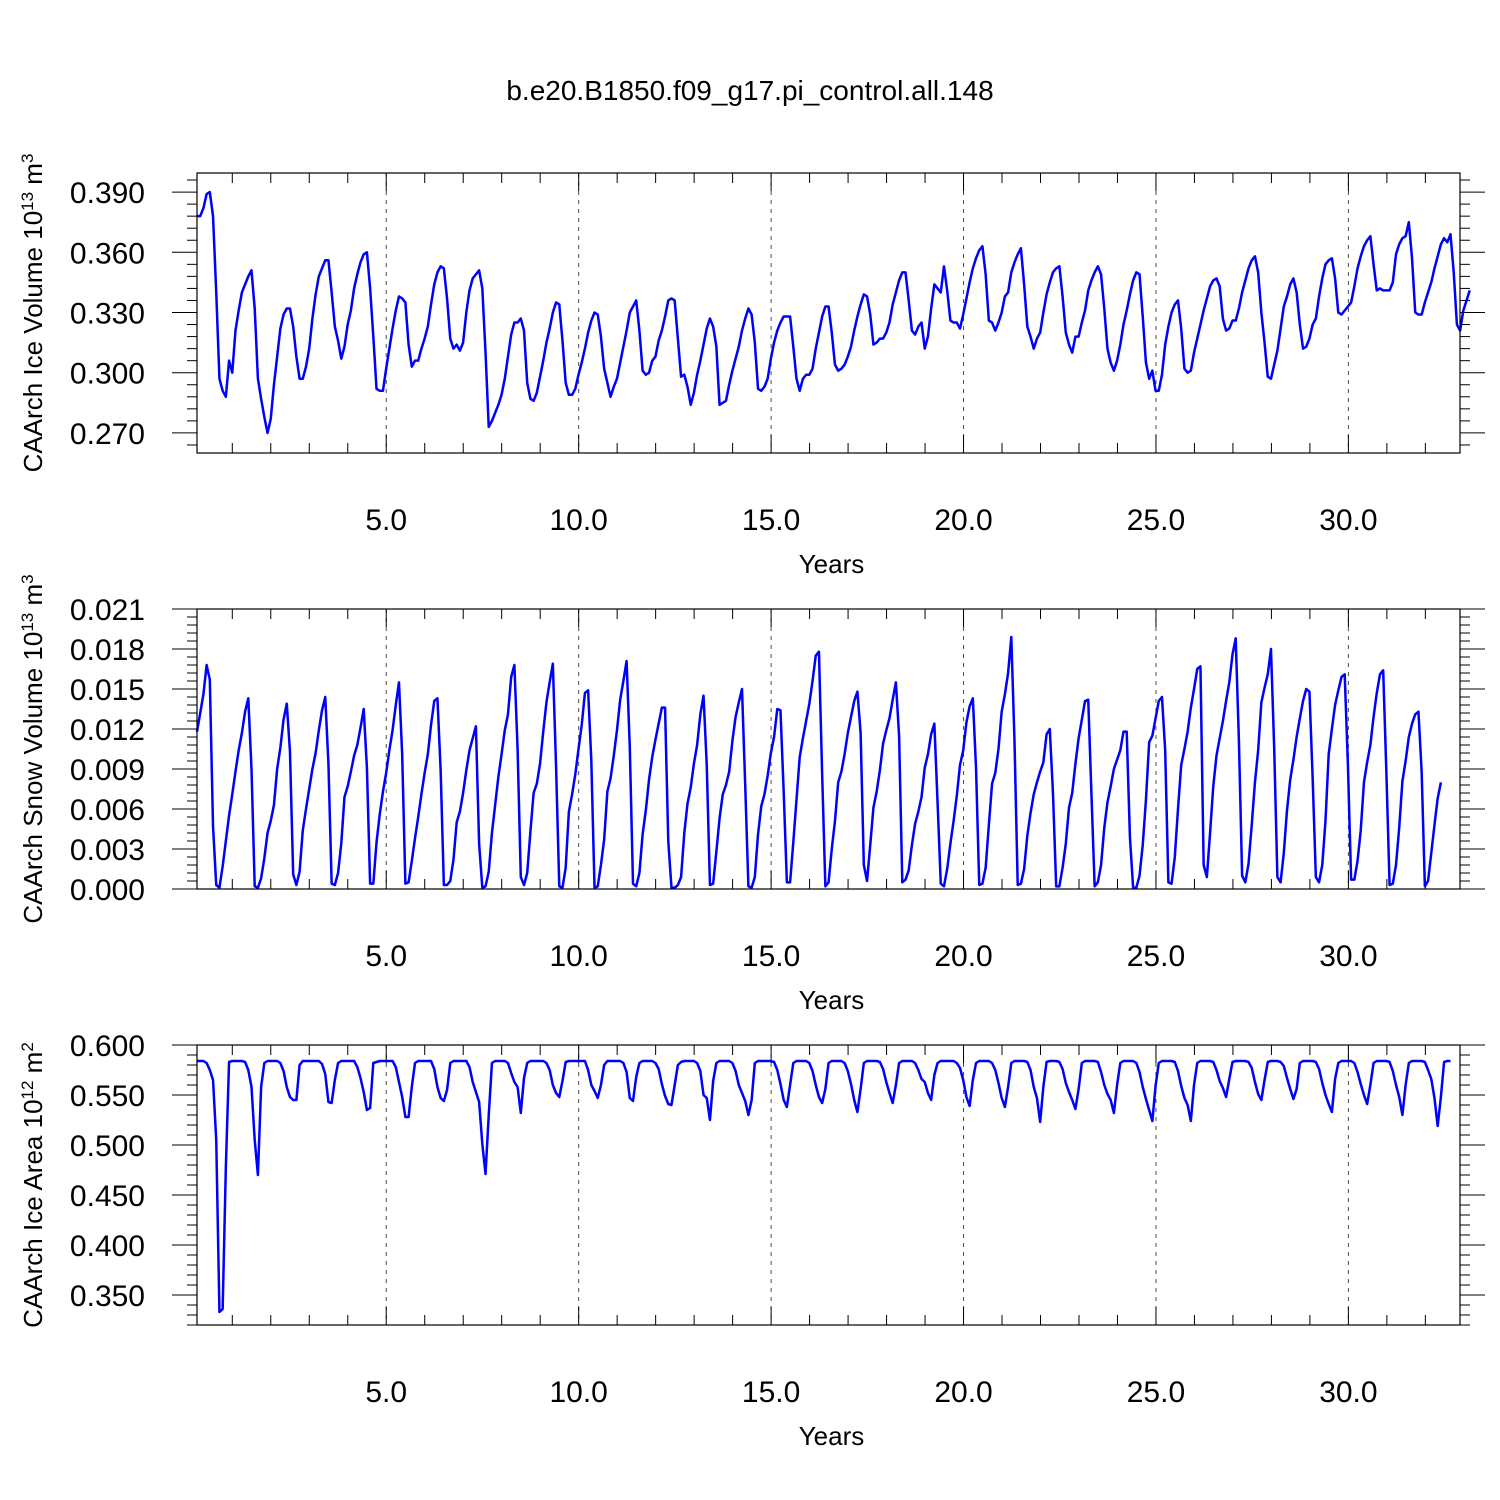 Image resolution: width=1500 pixels, height=1500 pixels. What do you see at coordinates (824, 1186) in the screenshot?
I see `series-line-ice-area` at bounding box center [824, 1186].